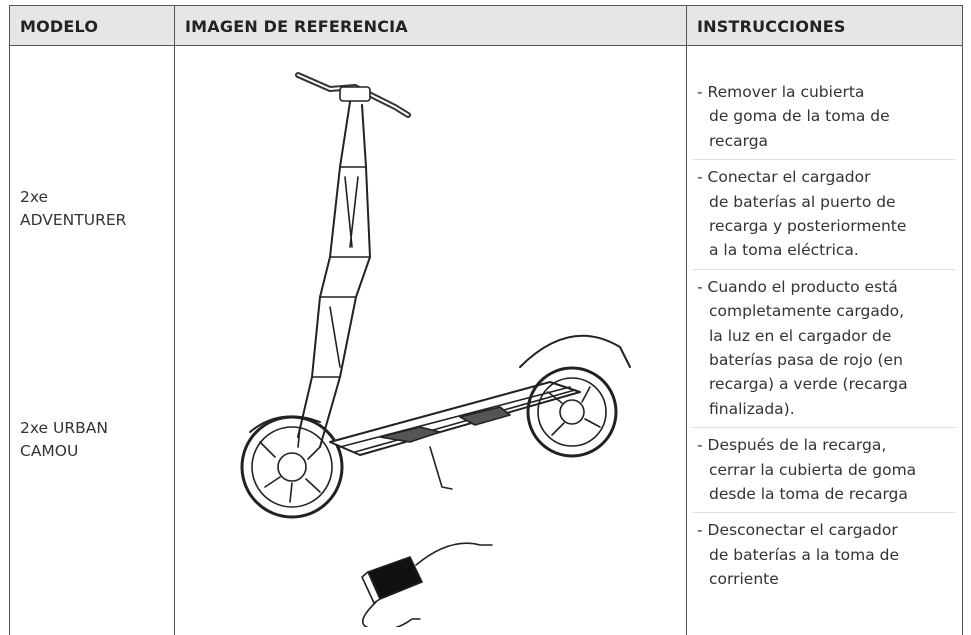 This screenshot has height=635, width=971. What do you see at coordinates (808, 384) in the screenshot?
I see `instruction-line: recarga) a verde (recarga` at bounding box center [808, 384].